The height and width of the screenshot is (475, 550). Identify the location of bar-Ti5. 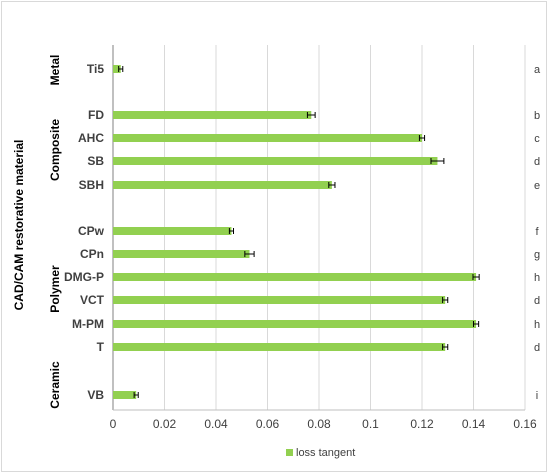
(117, 69).